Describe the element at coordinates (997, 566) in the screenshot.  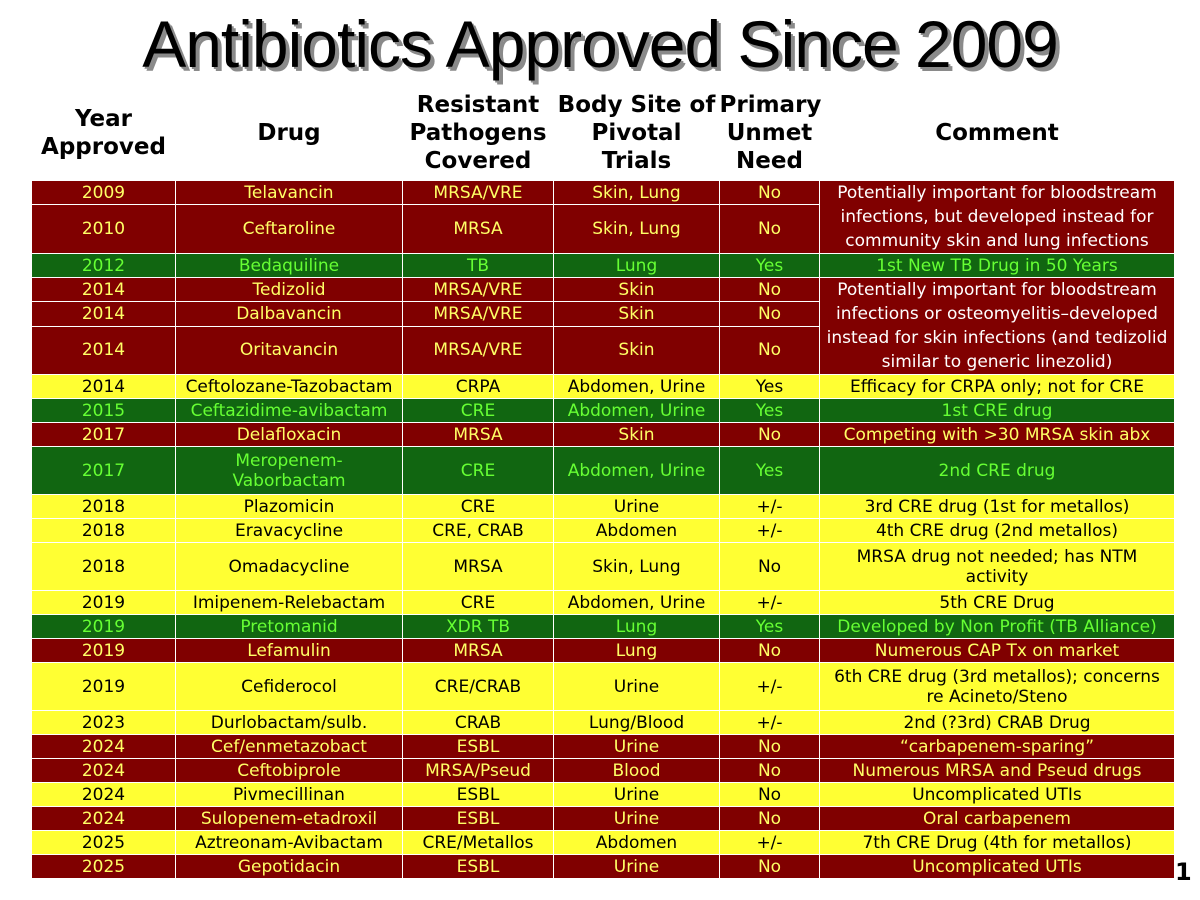
I see `cell-comment: MRSA drug not needed; has NTM activity` at that location.